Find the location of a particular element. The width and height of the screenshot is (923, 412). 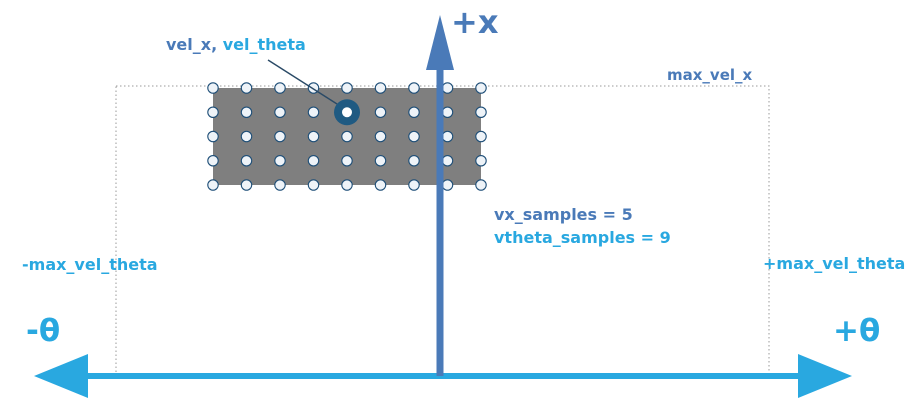

callout-leader-line is located at coordinates (302, 82).